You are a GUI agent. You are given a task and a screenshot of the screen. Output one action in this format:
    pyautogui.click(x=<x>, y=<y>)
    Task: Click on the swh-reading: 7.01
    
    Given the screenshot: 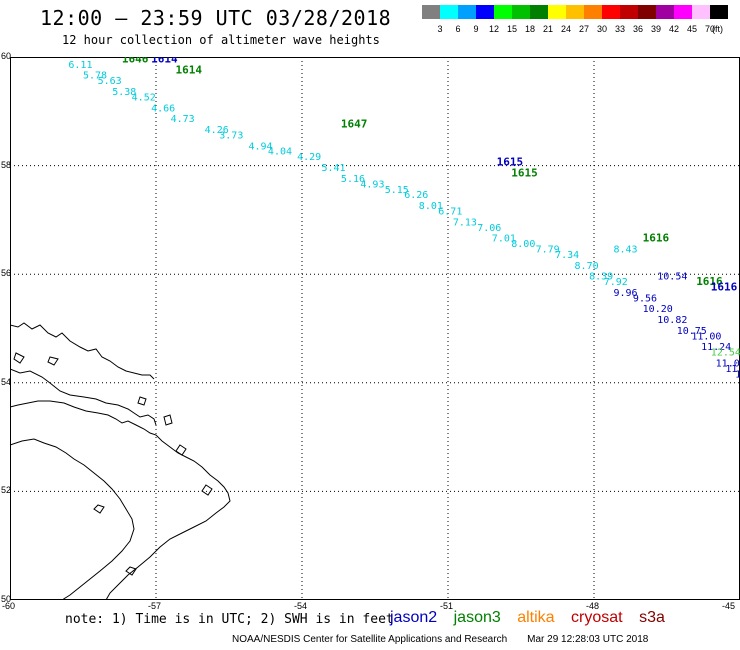 What is the action you would take?
    pyautogui.click(x=504, y=239)
    